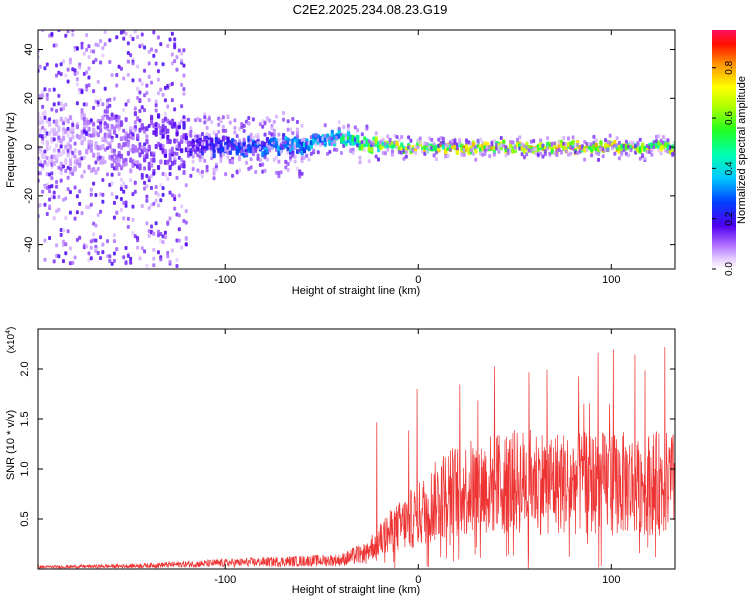 The image size is (750, 600). Describe the element at coordinates (29, 245) in the screenshot. I see `y-tick-label: -40` at that location.